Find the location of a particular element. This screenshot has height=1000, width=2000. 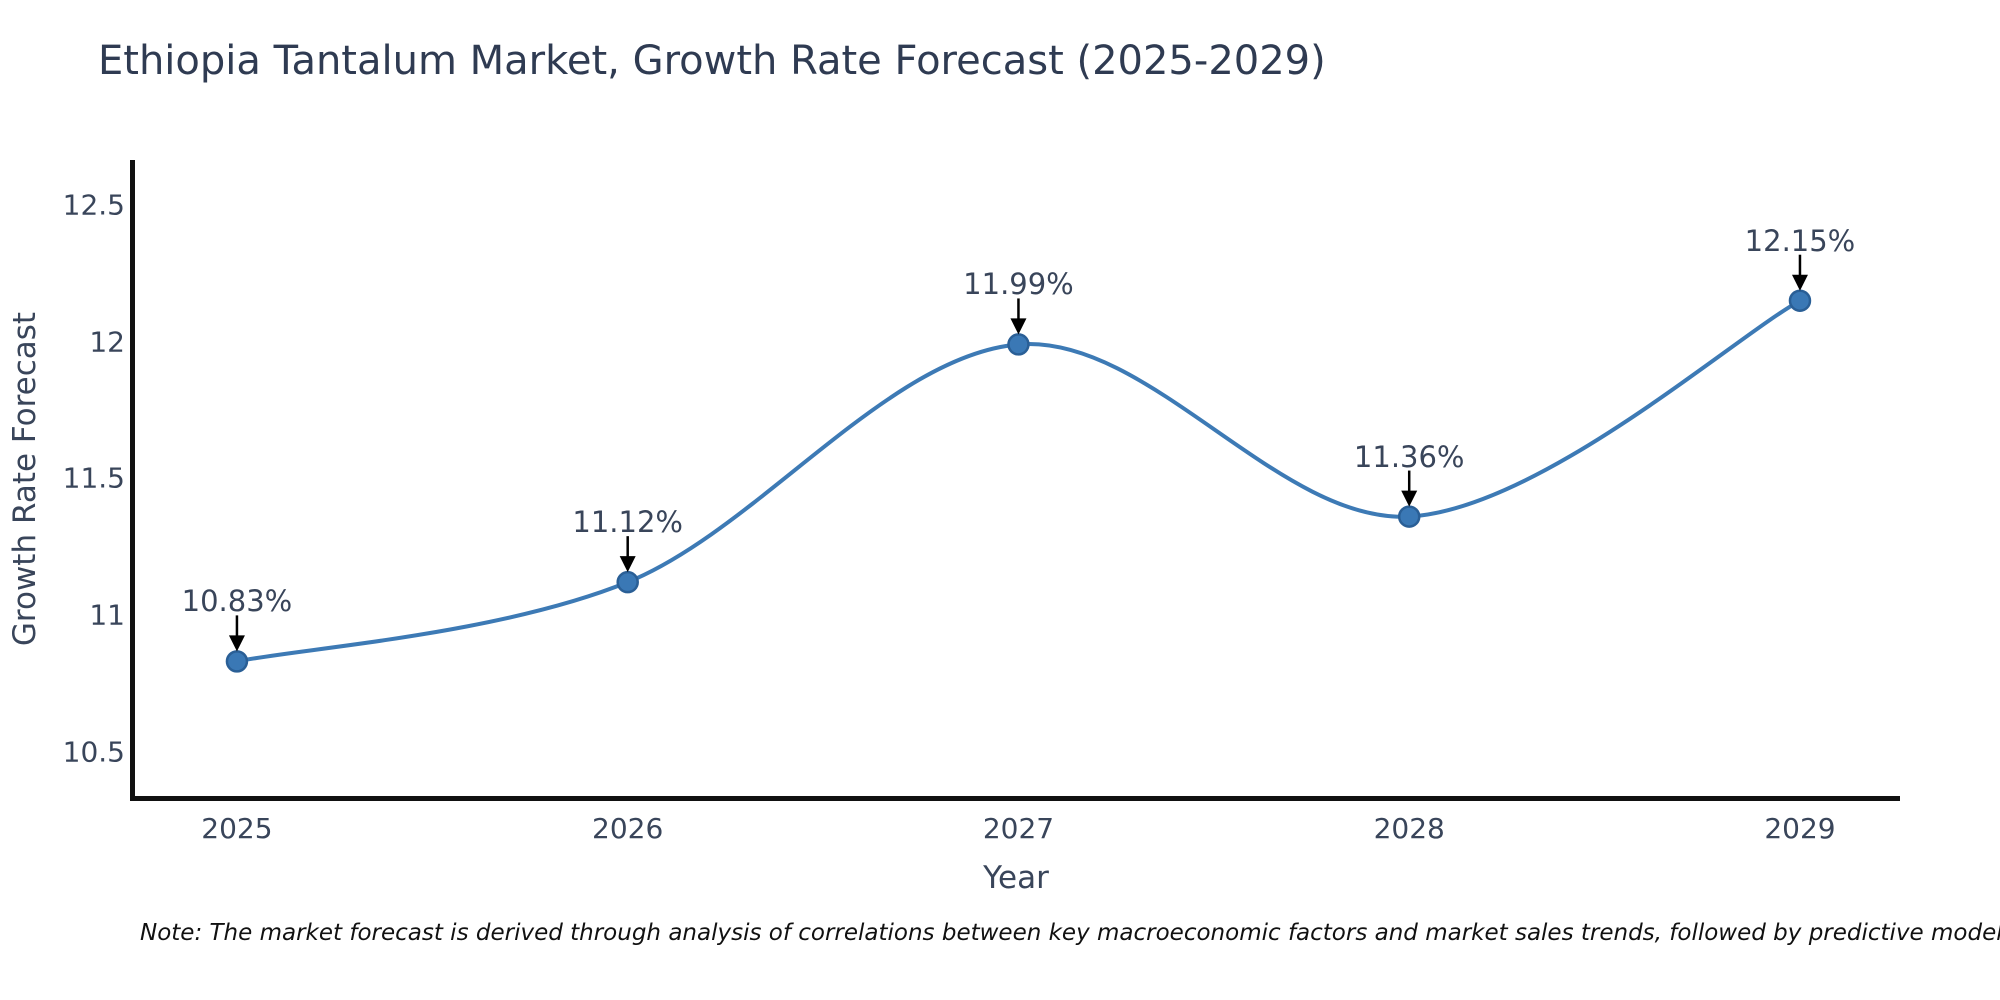

y-tick-label: 12 is located at coordinates (107, 342).